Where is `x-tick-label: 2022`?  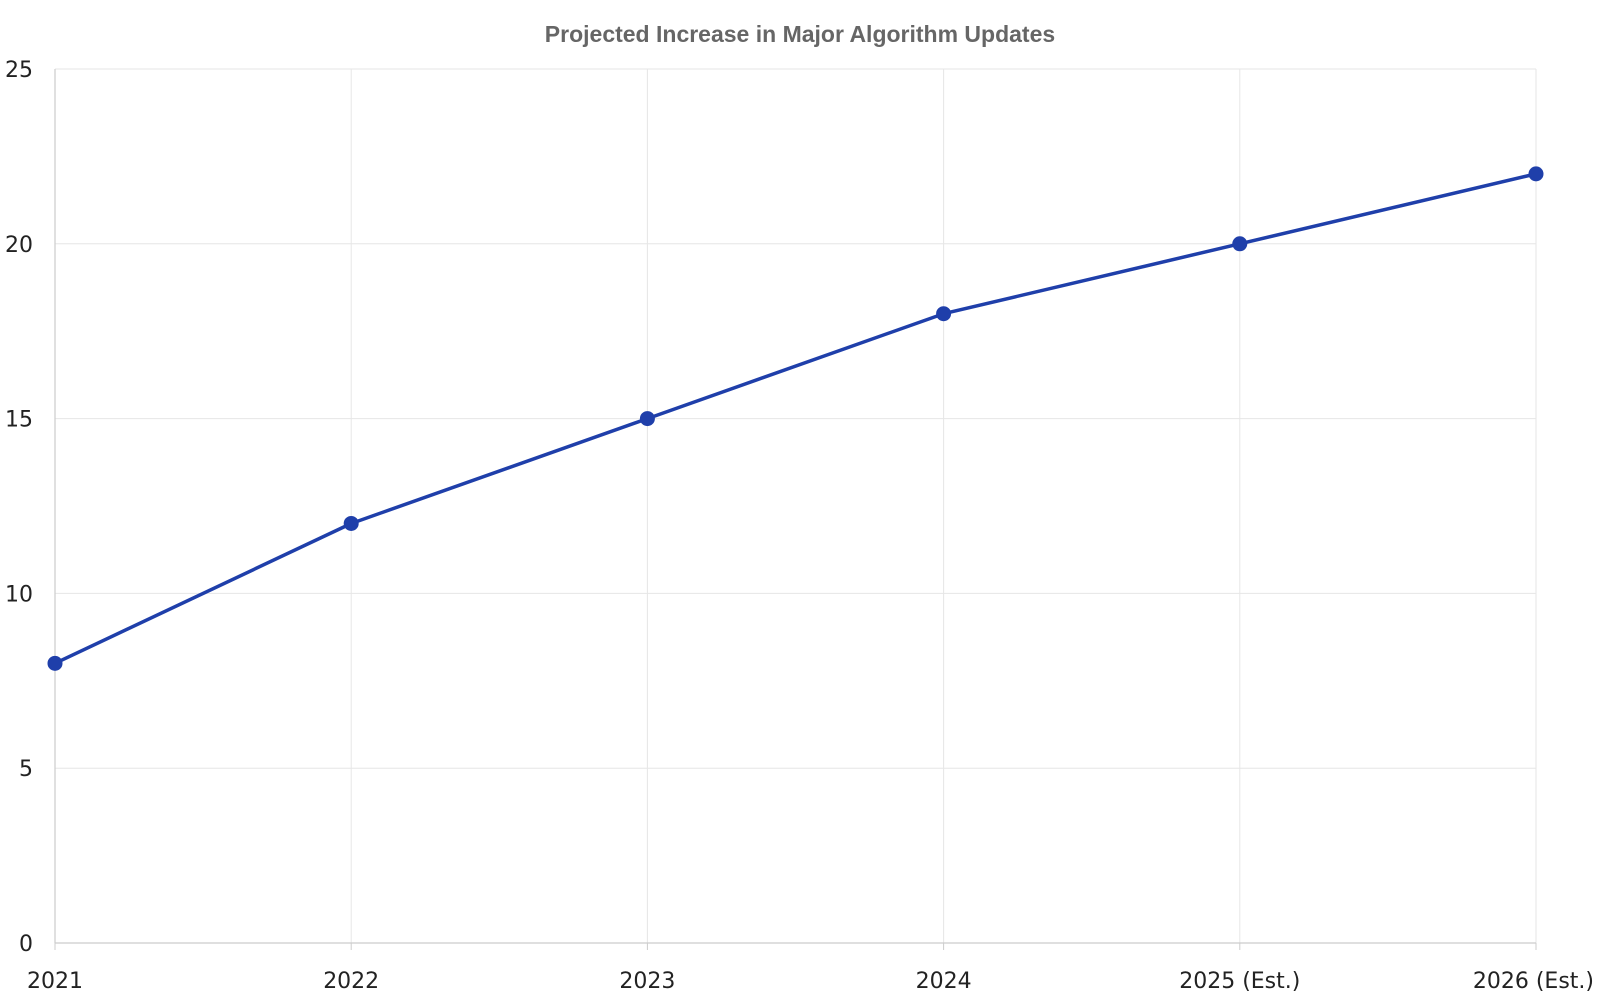
x-tick-label: 2022 is located at coordinates (351, 981).